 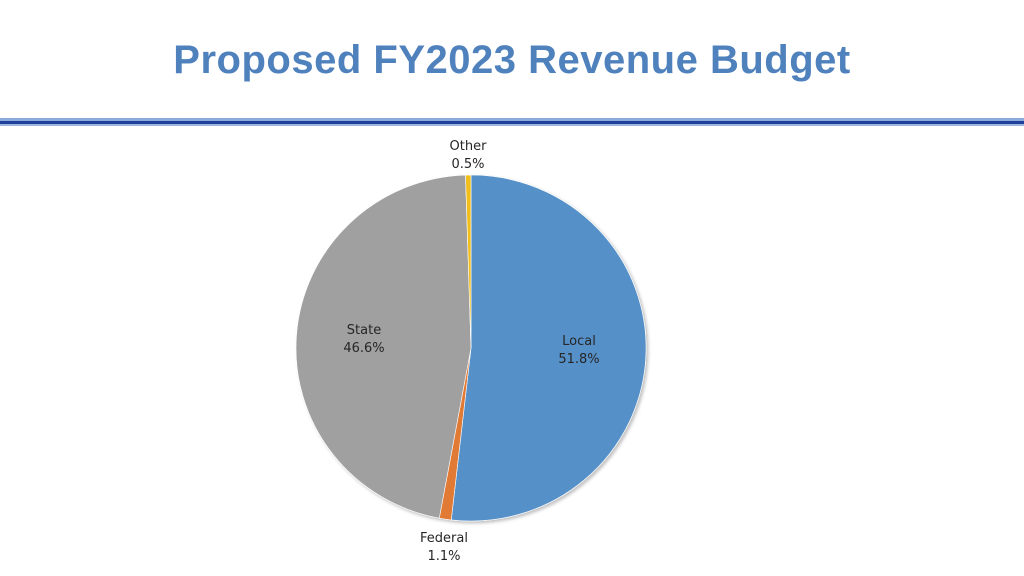 I want to click on slice-label-federal: Federal, so click(x=444, y=538).